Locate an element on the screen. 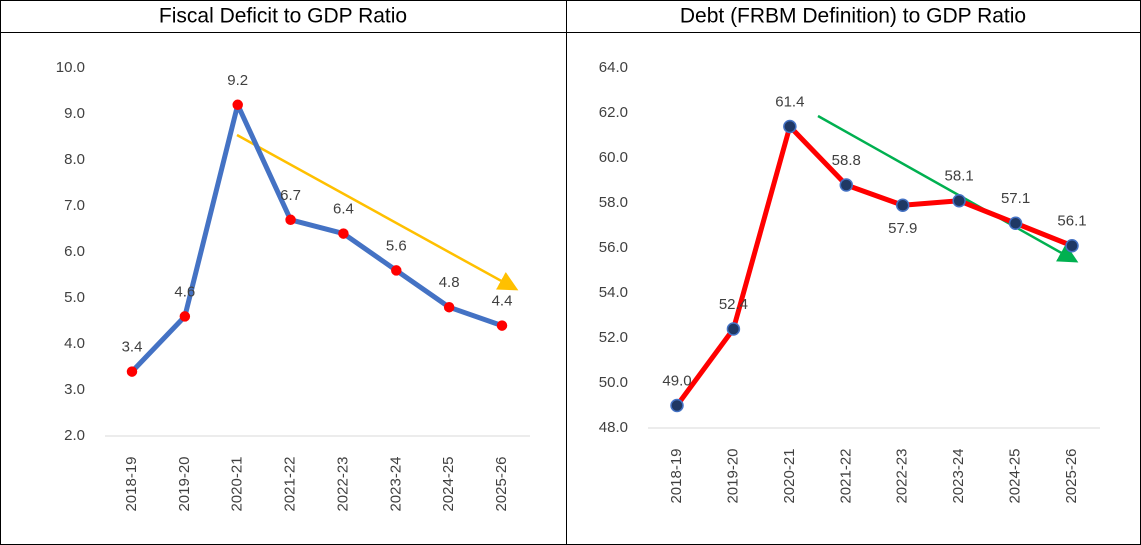  data-label: 4.6 is located at coordinates (184, 291).